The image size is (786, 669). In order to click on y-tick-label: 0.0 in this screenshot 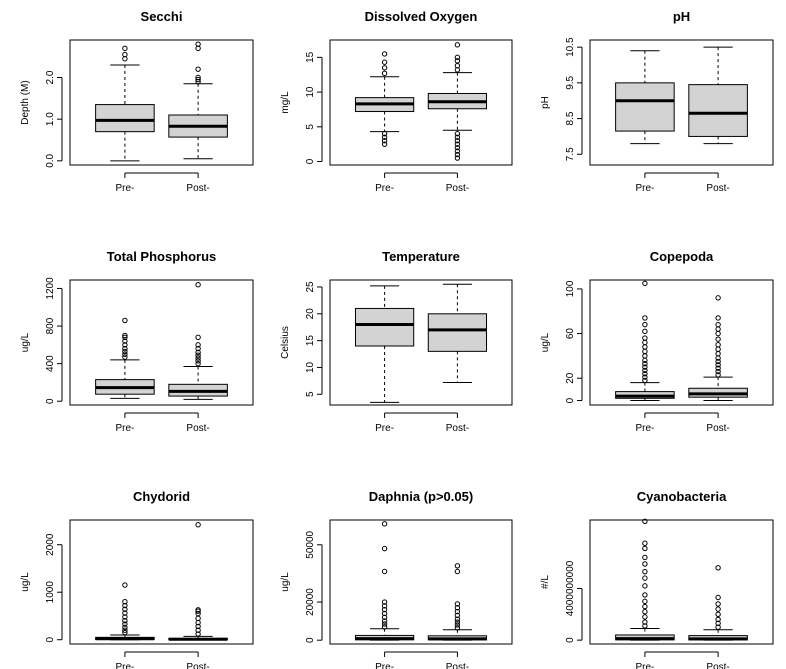, I will do `click(50, 160)`.